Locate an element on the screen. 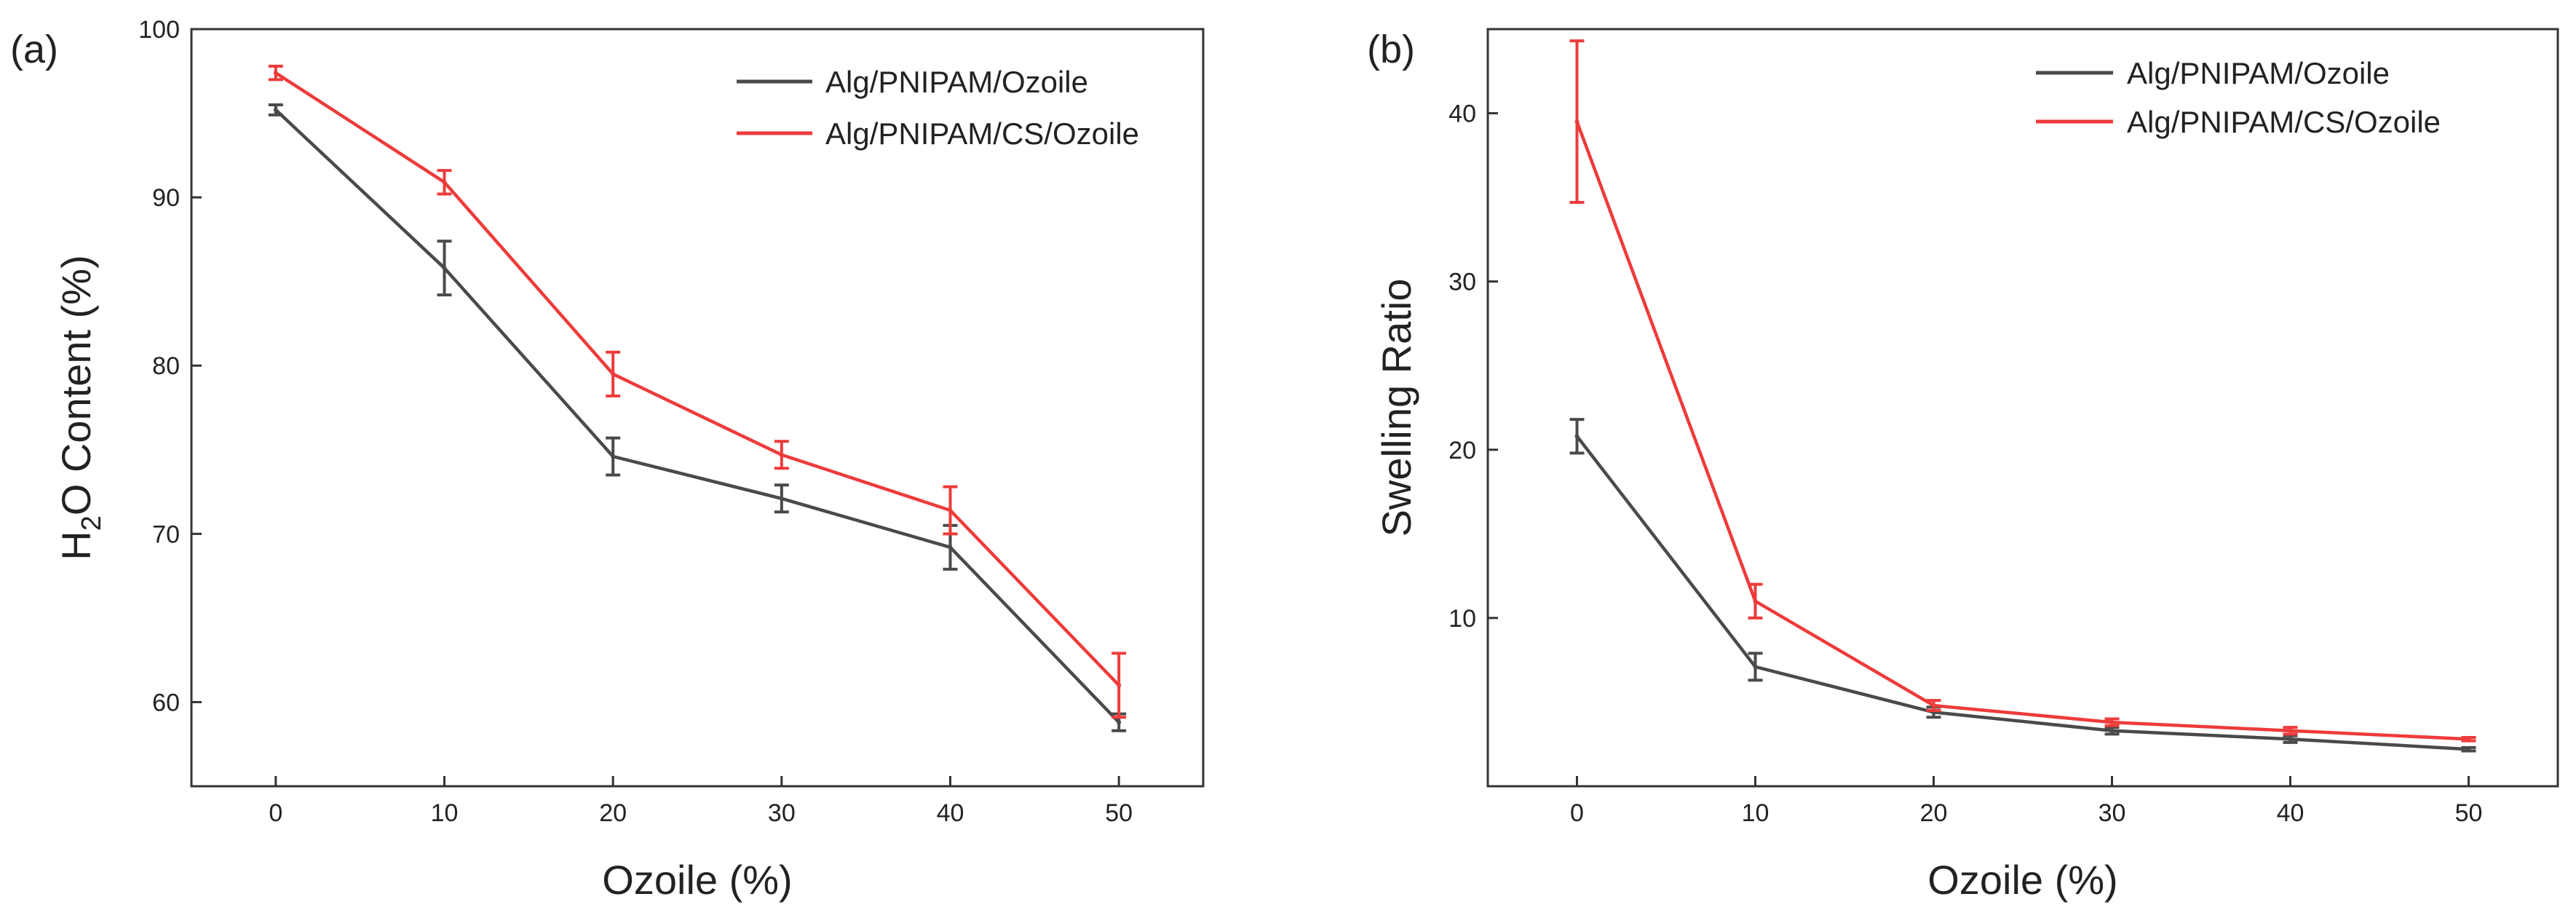 This screenshot has height=918, width=2576. panel-a-y-axis-title: H2O Content (%) is located at coordinates (80, 408).